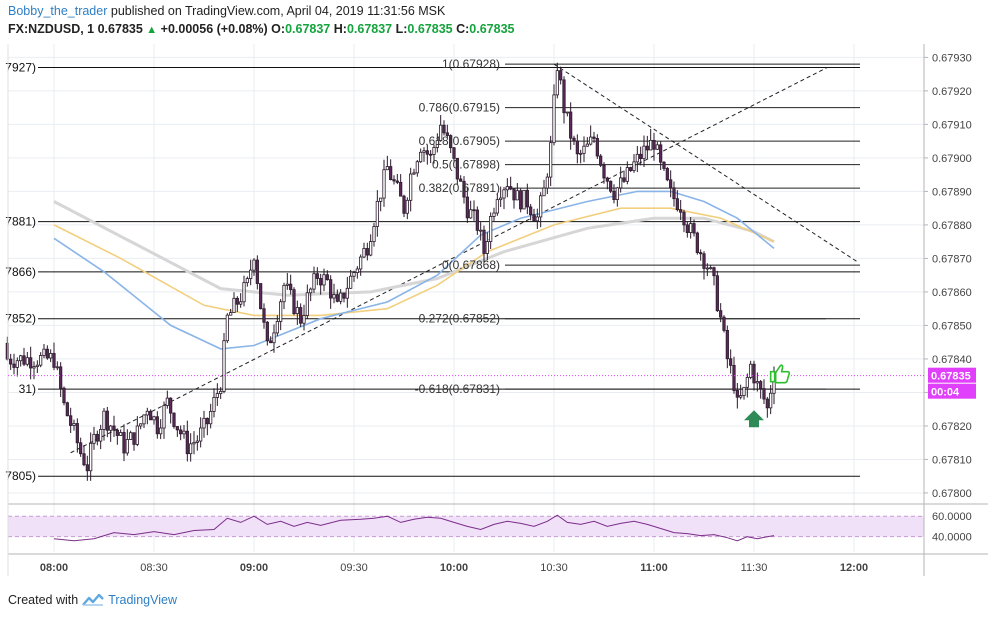 The height and width of the screenshot is (618, 988). I want to click on up-triangle-icon: ▲, so click(152, 30).